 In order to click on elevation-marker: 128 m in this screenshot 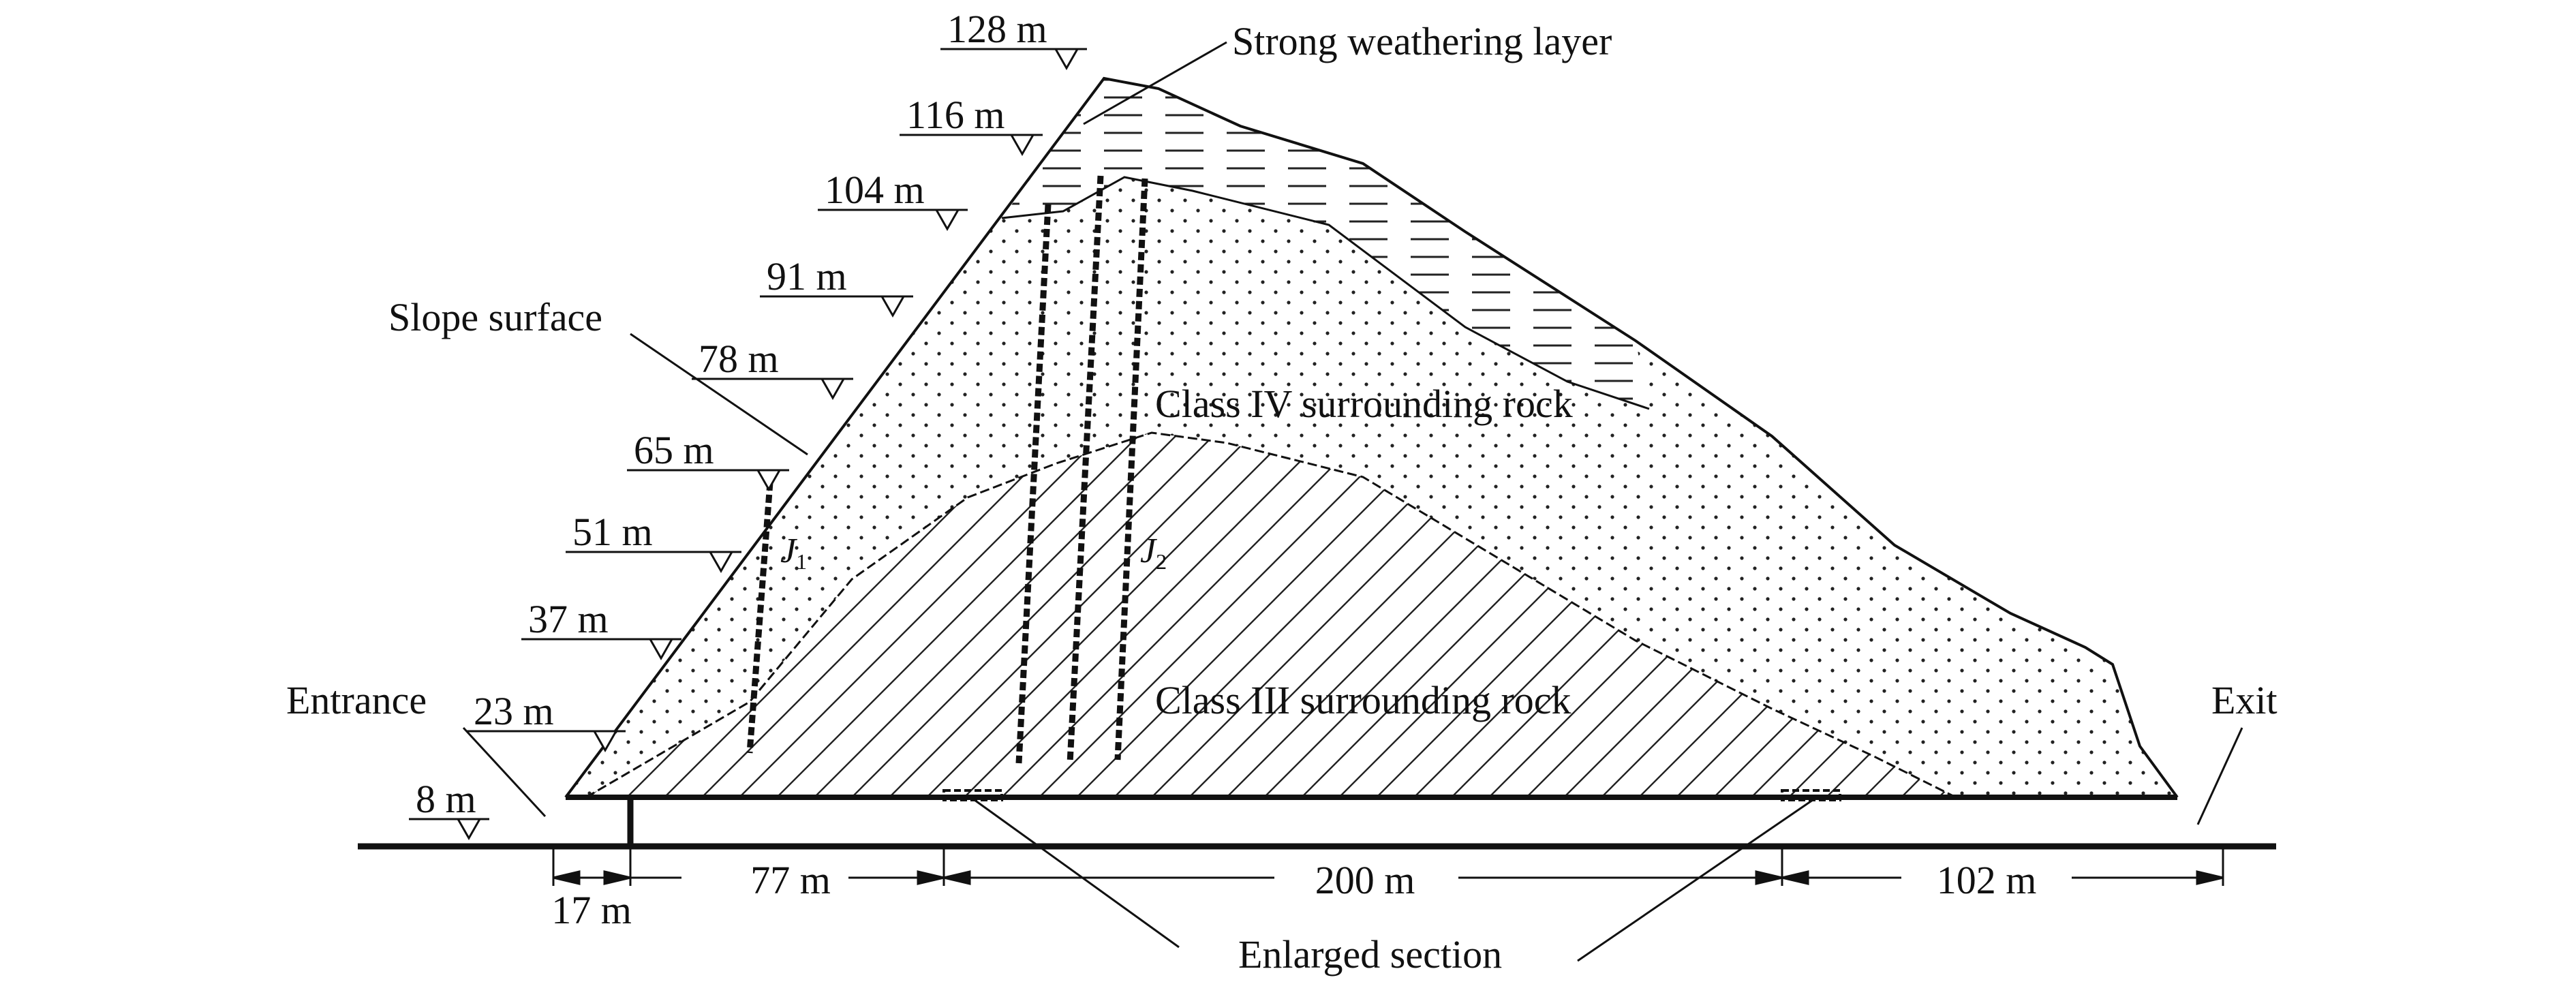, I will do `click(1013, 39)`.